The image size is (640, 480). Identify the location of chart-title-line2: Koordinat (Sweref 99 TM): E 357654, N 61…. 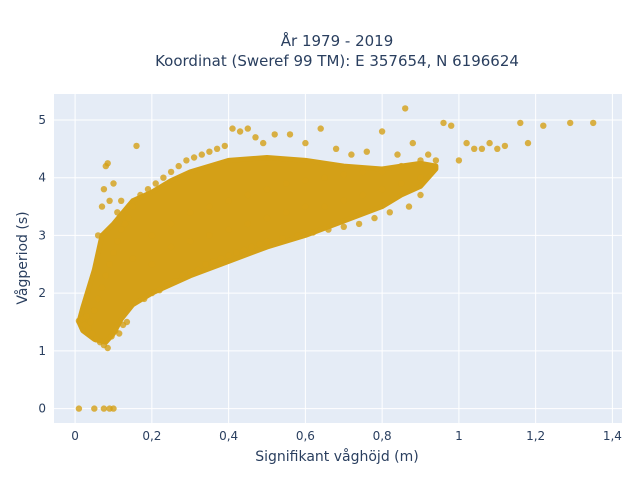
(337, 61).